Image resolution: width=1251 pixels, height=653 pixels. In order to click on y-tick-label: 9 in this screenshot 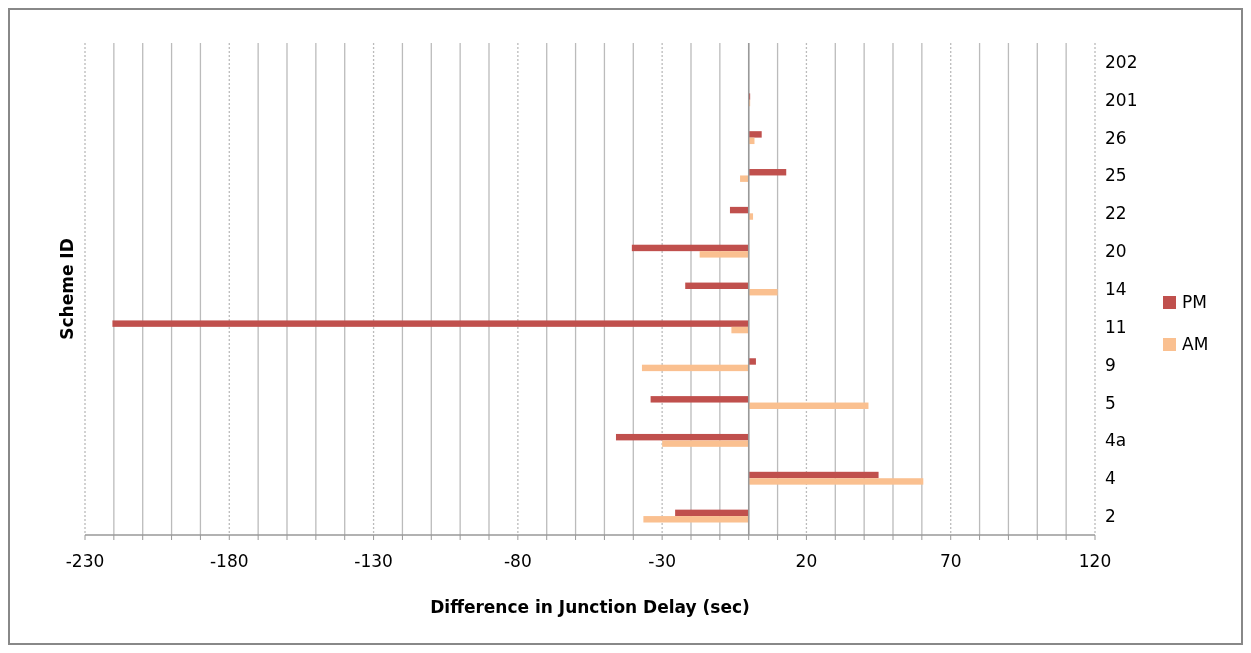, I will do `click(1110, 364)`.